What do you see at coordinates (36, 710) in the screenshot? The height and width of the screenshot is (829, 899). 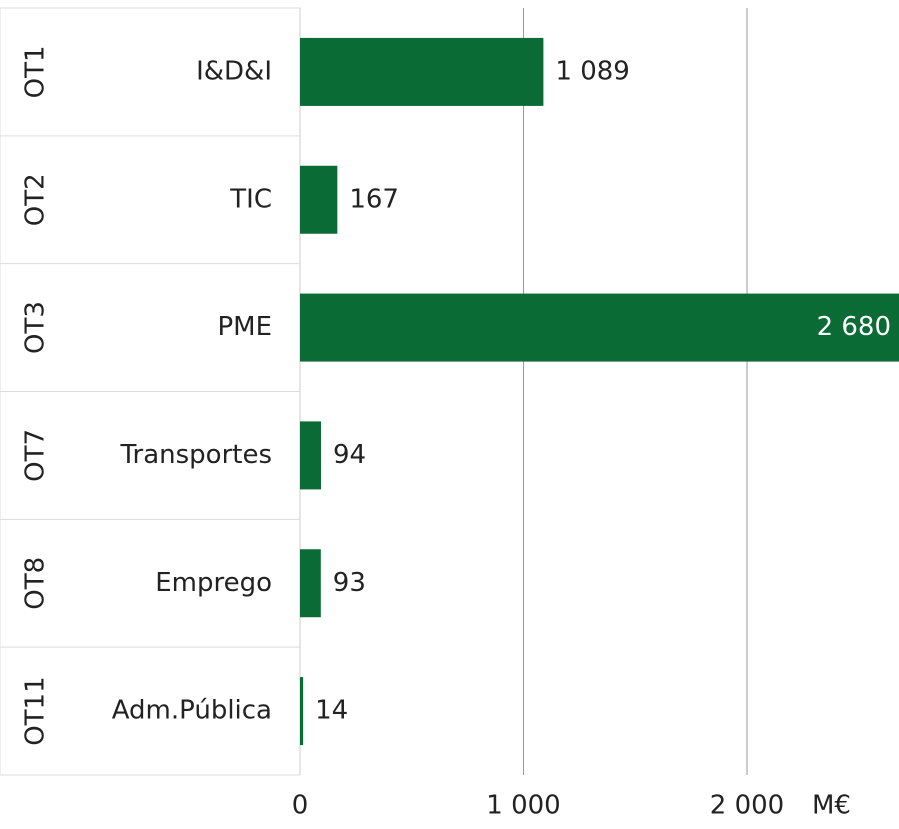 I see `group-label: OT11` at bounding box center [36, 710].